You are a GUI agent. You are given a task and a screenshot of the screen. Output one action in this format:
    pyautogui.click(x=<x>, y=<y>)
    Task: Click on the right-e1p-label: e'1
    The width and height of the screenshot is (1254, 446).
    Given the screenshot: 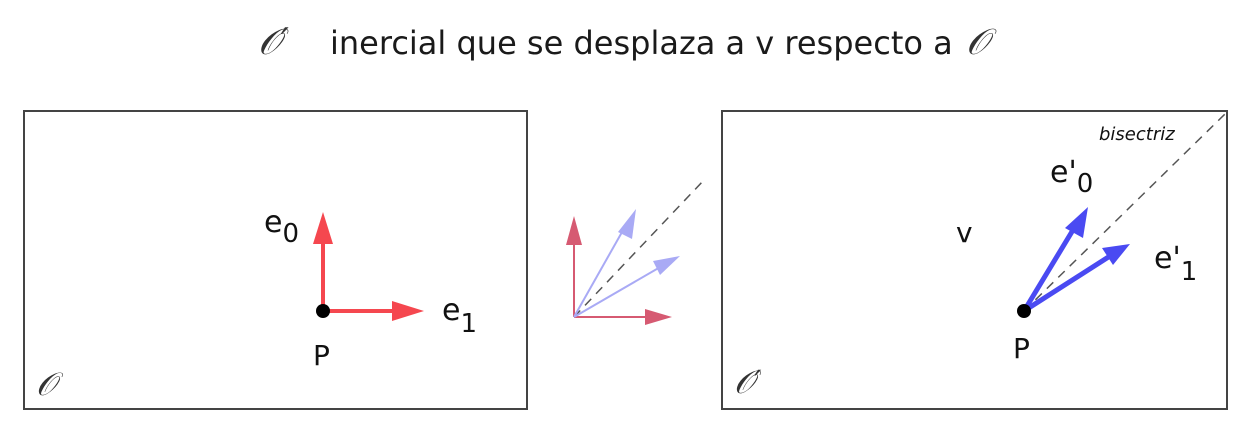 What is the action you would take?
    pyautogui.click(x=1175, y=264)
    